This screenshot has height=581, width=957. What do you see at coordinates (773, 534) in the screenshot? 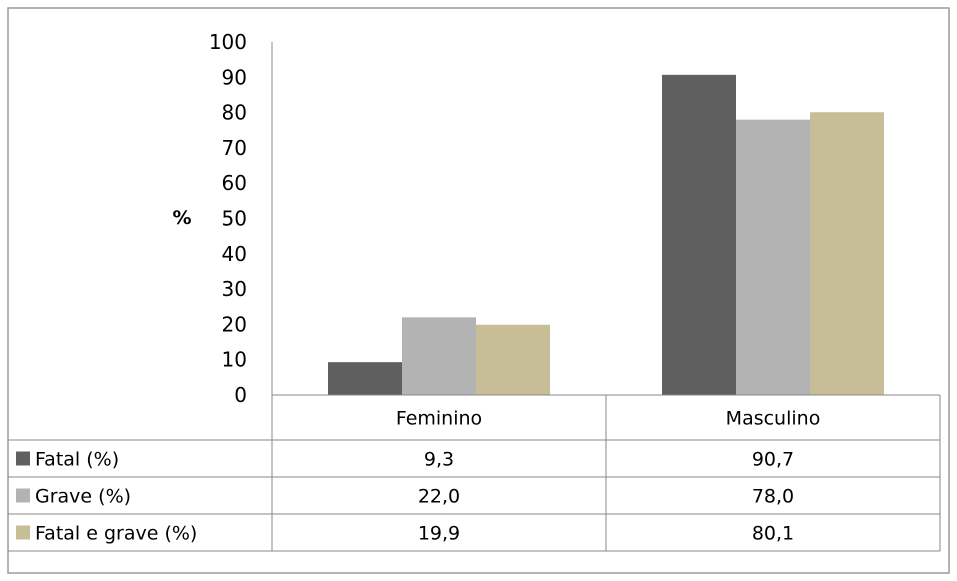
I see `data-label: 80,1` at bounding box center [773, 534].